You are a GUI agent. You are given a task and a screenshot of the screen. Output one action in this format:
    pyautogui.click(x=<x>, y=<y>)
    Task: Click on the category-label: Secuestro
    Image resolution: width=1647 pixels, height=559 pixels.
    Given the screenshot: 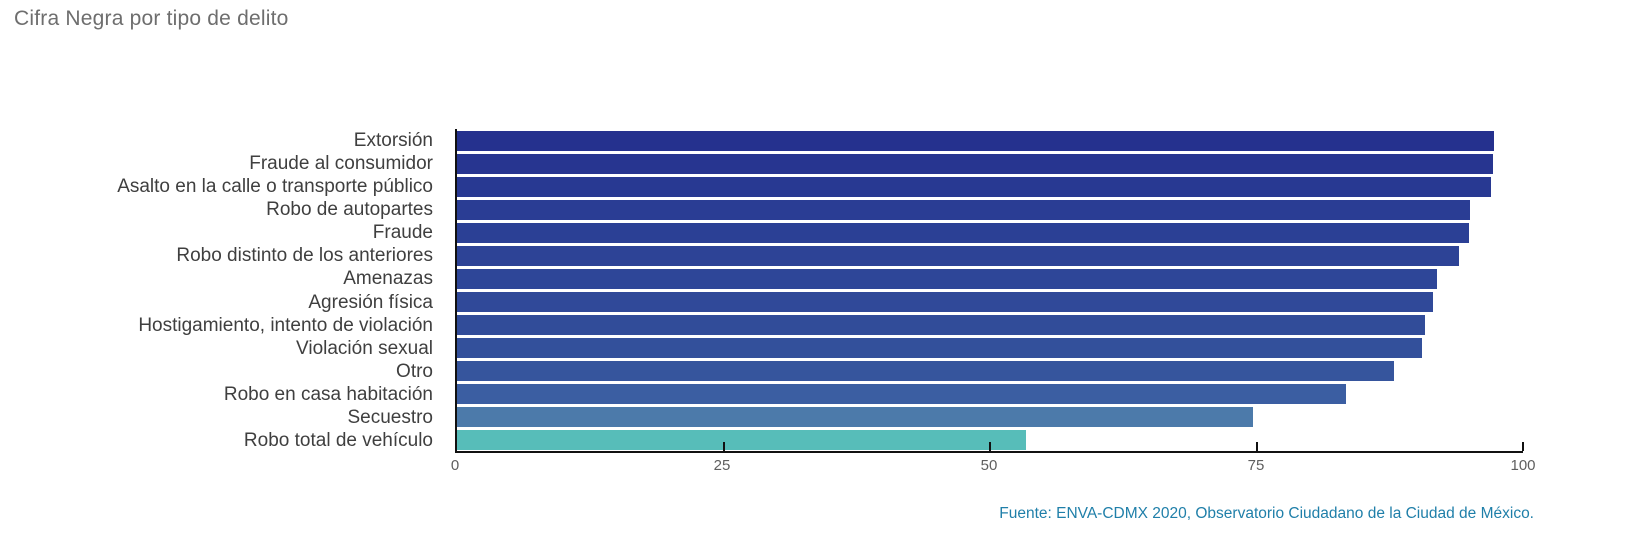 What is the action you would take?
    pyautogui.click(x=390, y=418)
    